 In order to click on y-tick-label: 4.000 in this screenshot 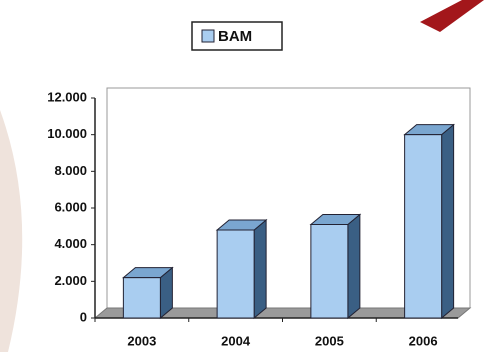, I will do `click(70, 243)`.